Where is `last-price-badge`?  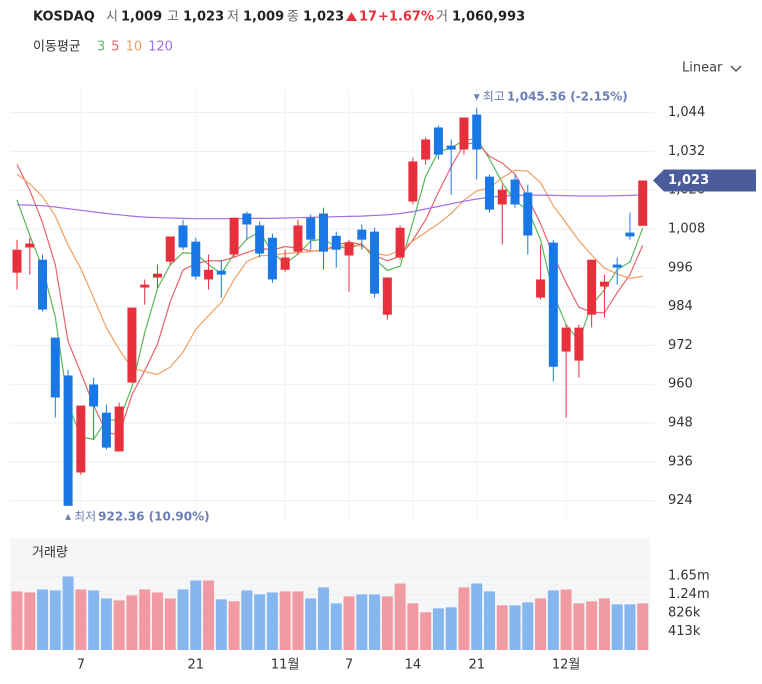
last-price-badge is located at coordinates (704, 180).